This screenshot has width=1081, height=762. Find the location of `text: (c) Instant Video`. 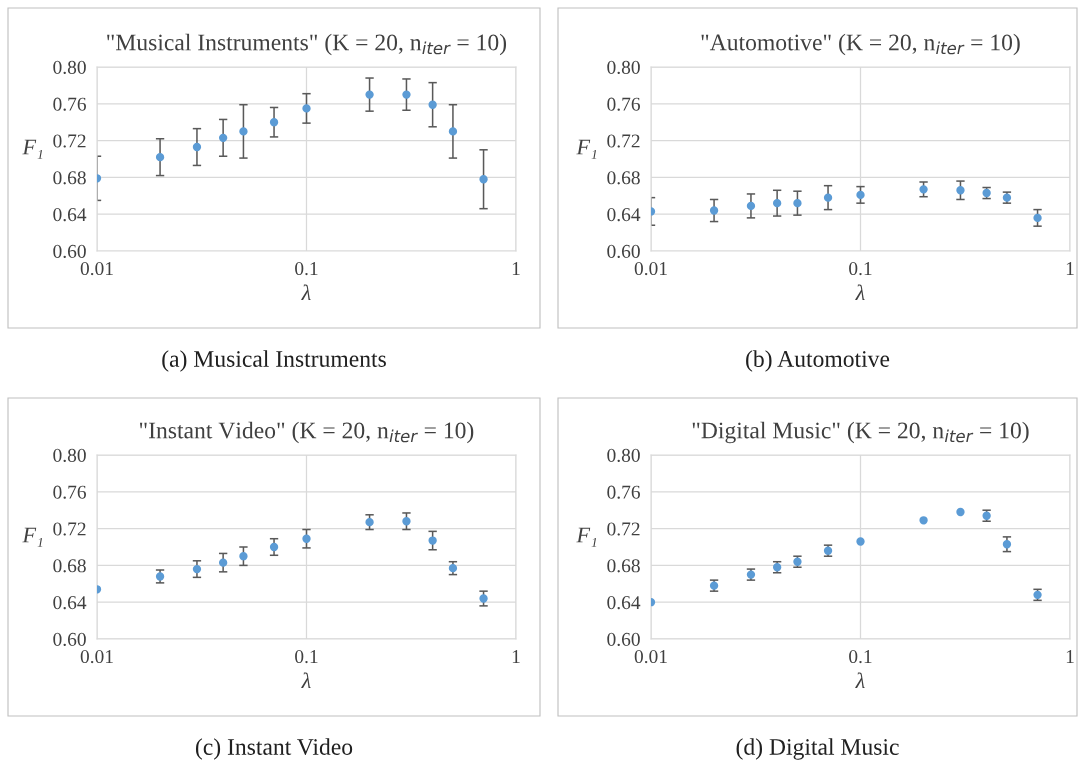

text: (c) Instant Video is located at coordinates (274, 749).